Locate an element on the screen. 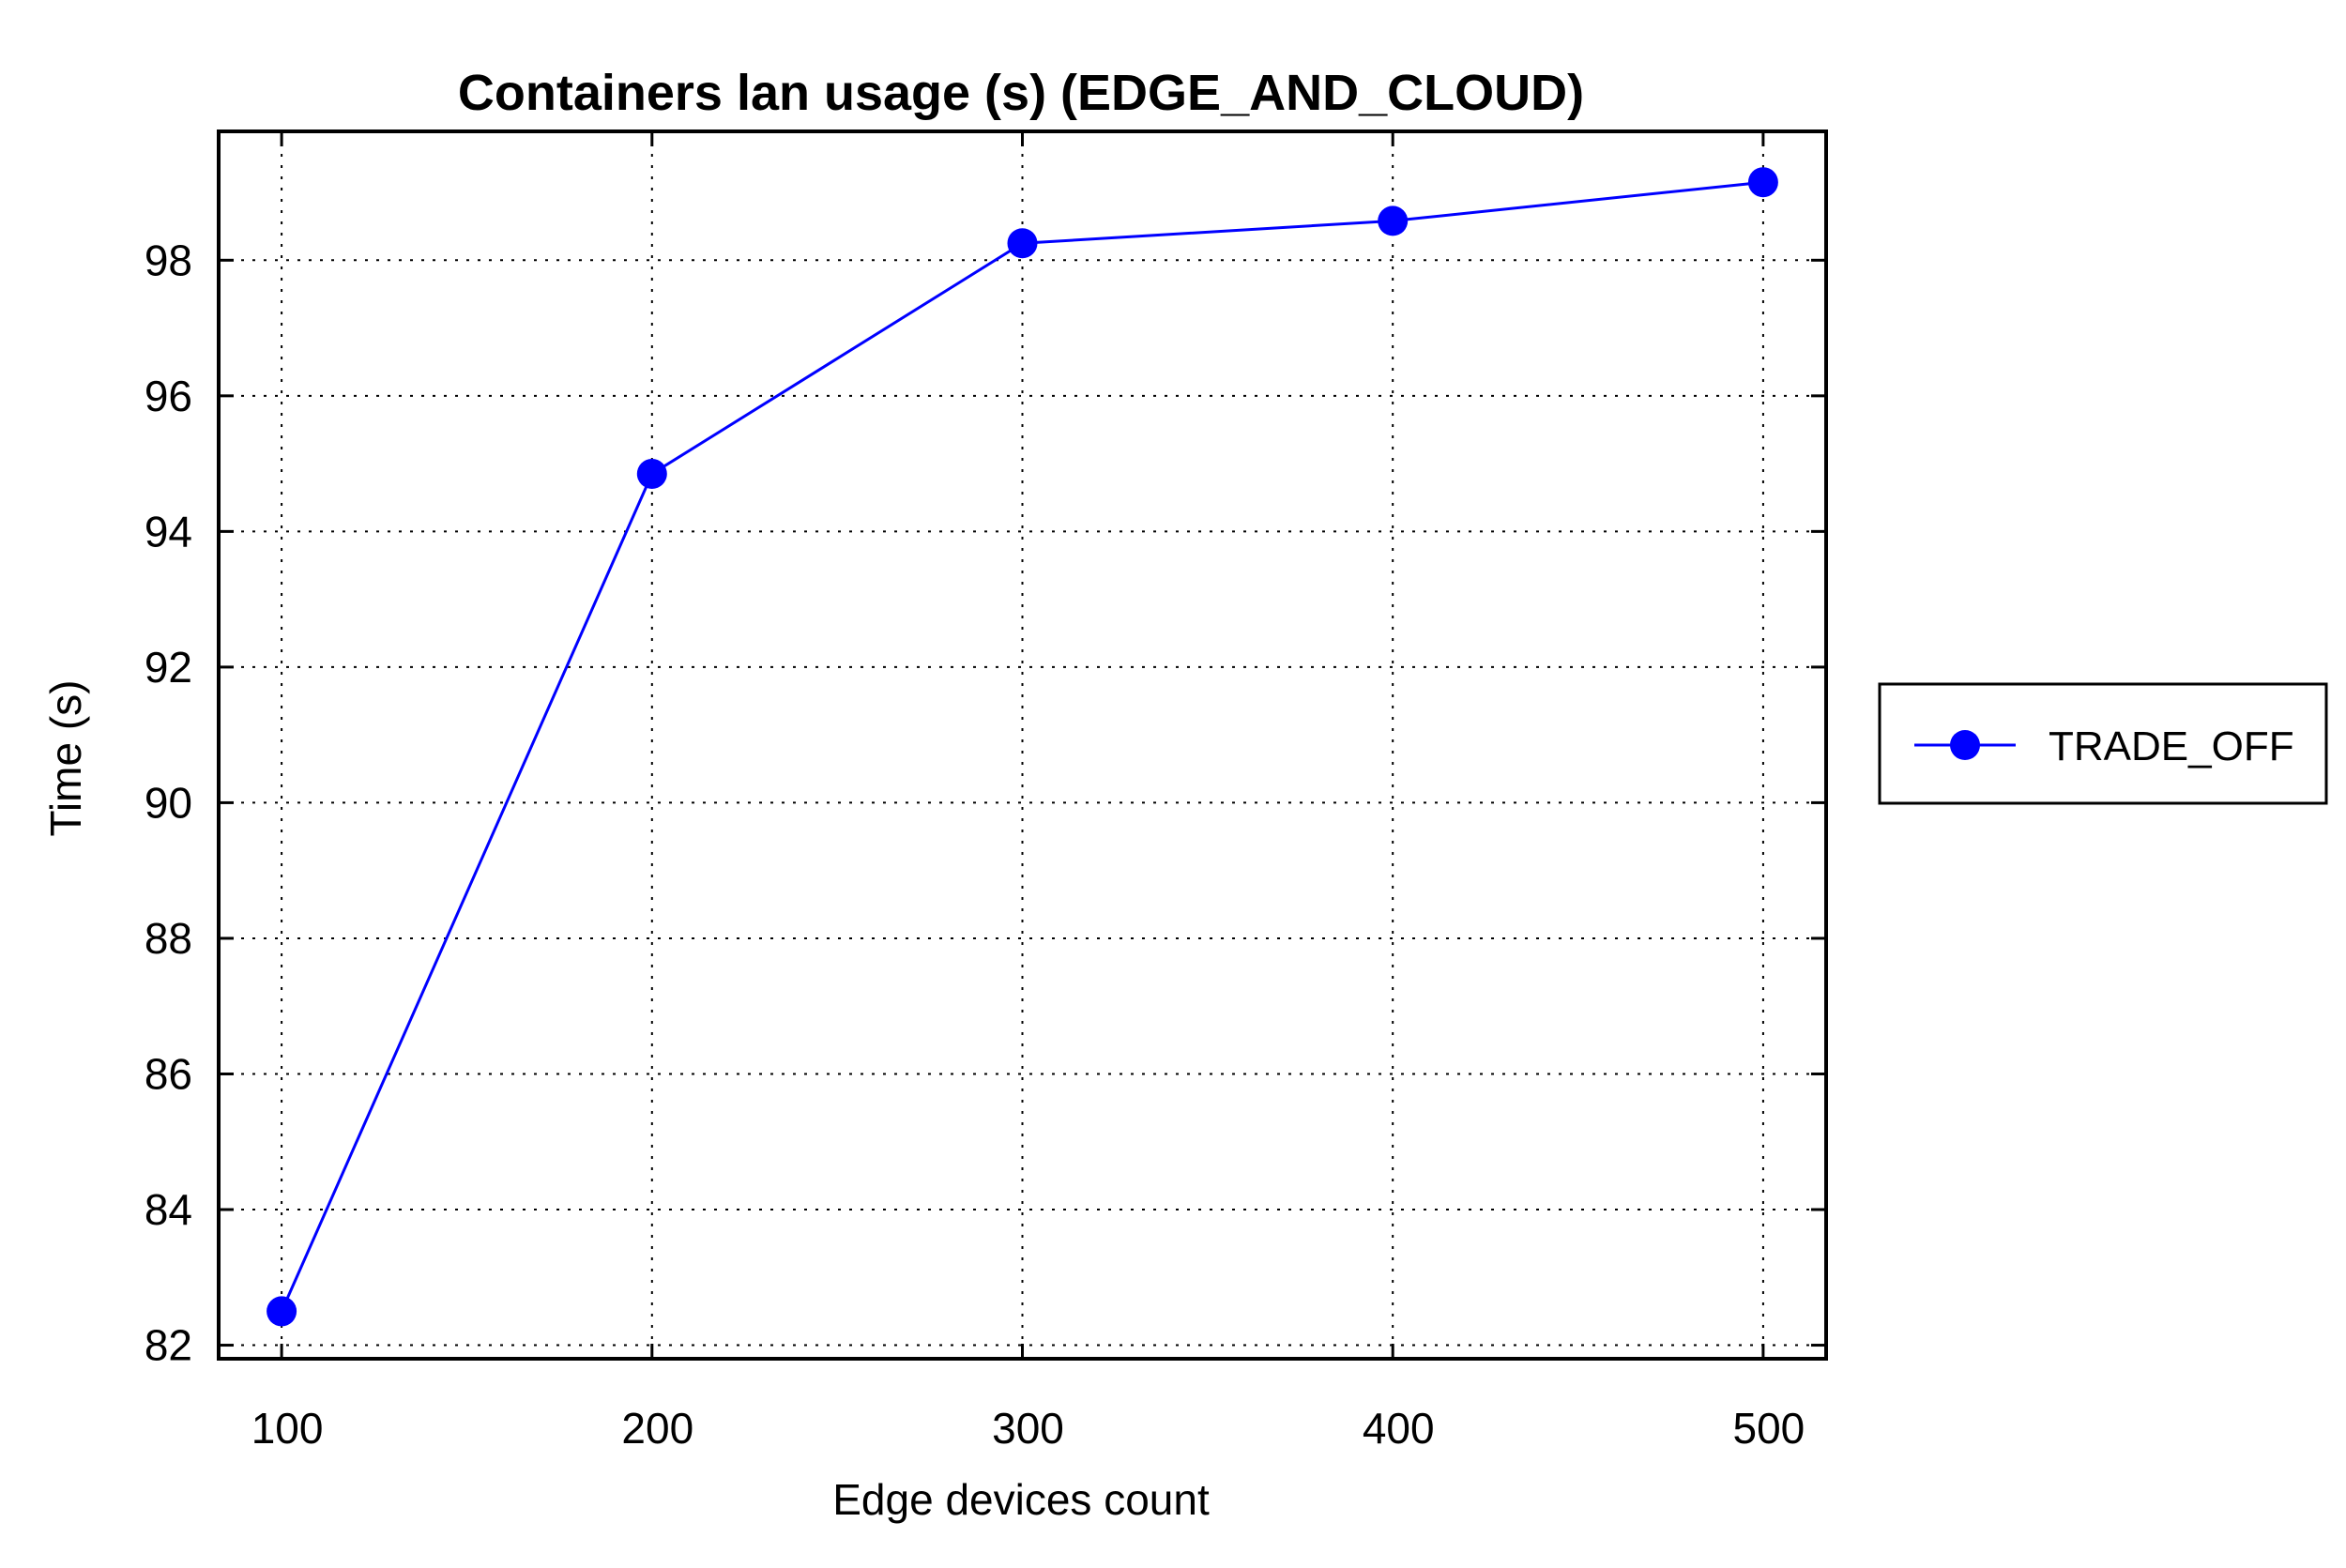  x-tick-label: 400 is located at coordinates (1399, 1428).